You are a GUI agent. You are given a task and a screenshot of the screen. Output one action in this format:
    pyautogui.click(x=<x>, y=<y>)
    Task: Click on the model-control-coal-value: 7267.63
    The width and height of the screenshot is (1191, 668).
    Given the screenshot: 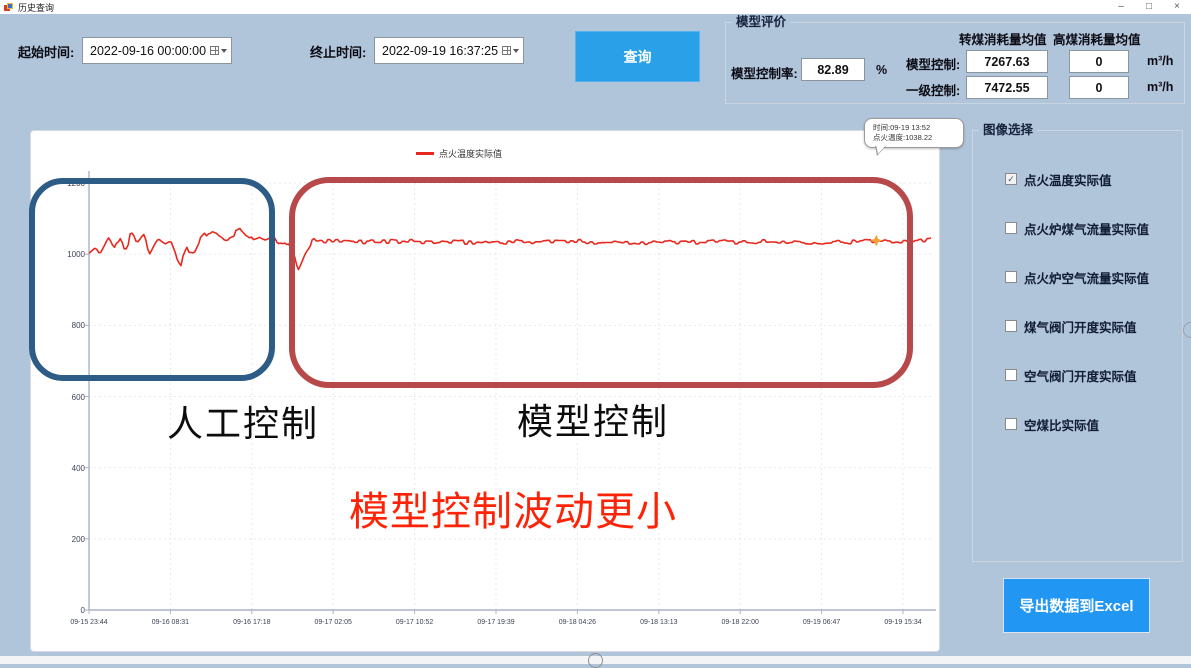 What is the action you would take?
    pyautogui.click(x=1007, y=61)
    